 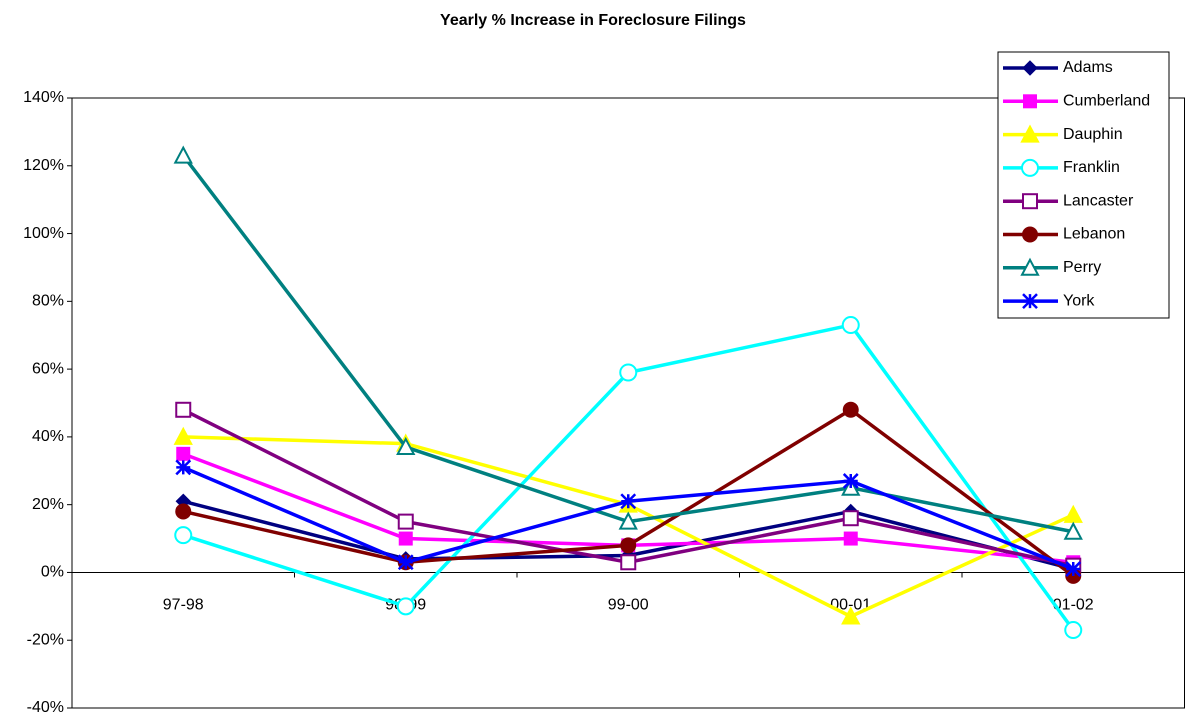 What do you see at coordinates (48, 301) in the screenshot?
I see `y-tick-label: 80%` at bounding box center [48, 301].